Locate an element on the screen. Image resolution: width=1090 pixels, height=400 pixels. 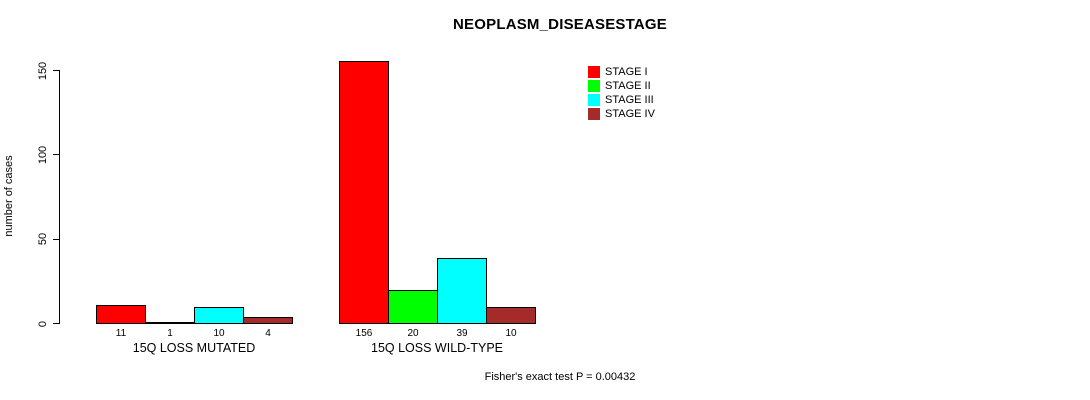
bar-value-label: 1 is located at coordinates (170, 333).